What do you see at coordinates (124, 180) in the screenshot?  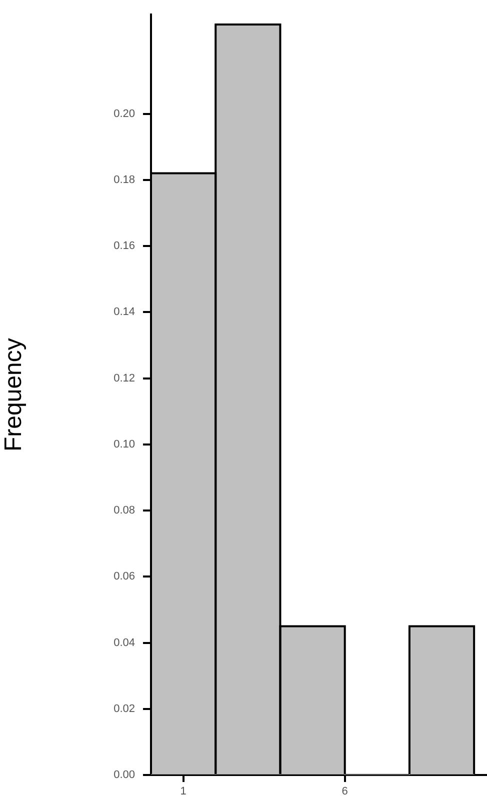 I see `y-tick-label: 0.18` at bounding box center [124, 180].